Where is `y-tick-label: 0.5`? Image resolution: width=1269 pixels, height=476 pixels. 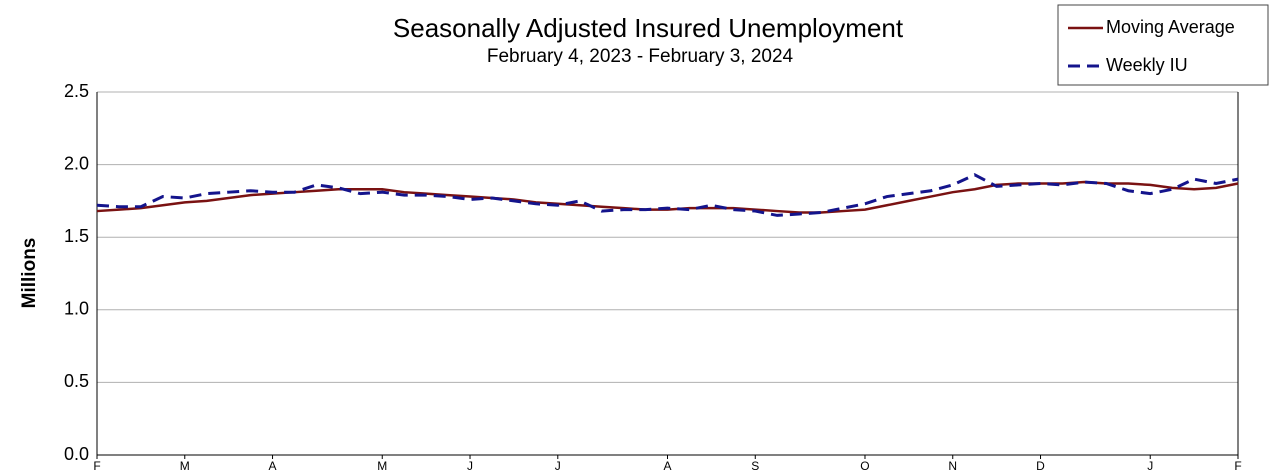 y-tick-label: 0.5 is located at coordinates (76, 381).